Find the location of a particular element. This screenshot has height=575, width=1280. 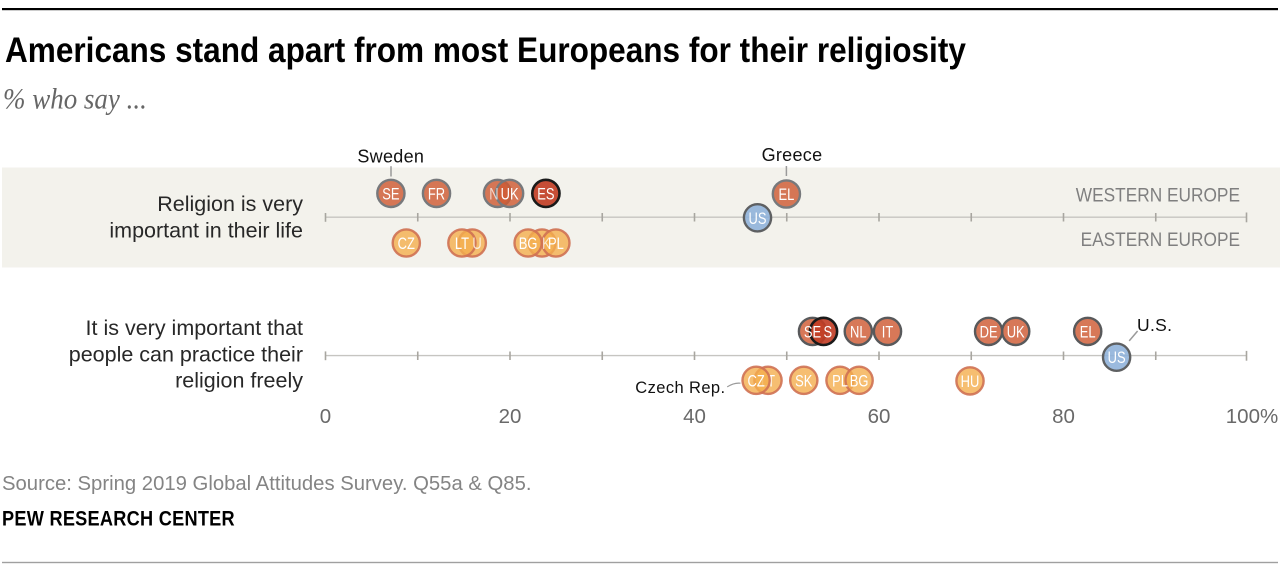

svg-text: K is located at coordinates (546, 243).